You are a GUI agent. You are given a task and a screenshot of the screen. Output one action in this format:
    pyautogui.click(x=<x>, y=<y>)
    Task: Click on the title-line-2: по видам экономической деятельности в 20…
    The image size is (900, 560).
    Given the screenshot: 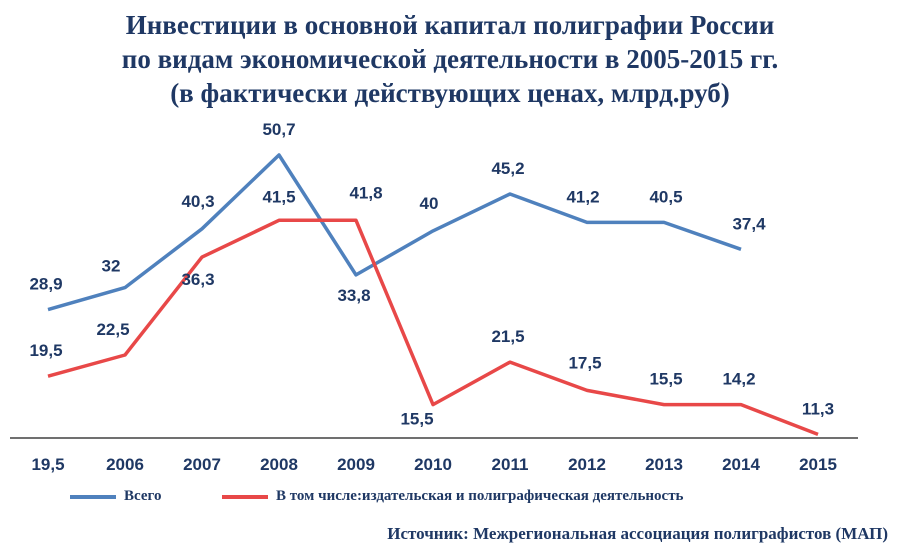 What is the action you would take?
    pyautogui.click(x=450, y=59)
    